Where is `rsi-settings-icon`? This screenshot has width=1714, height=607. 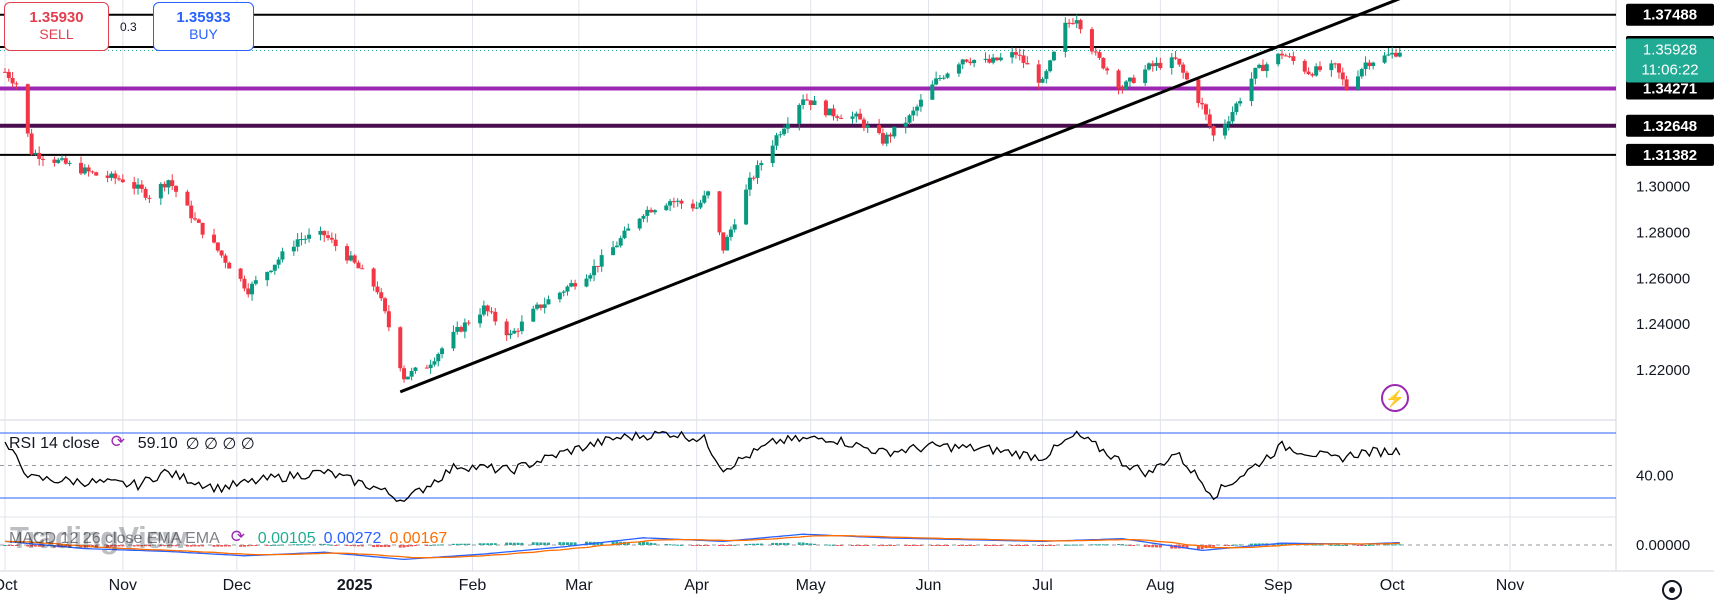 rsi-settings-icon is located at coordinates (119, 443).